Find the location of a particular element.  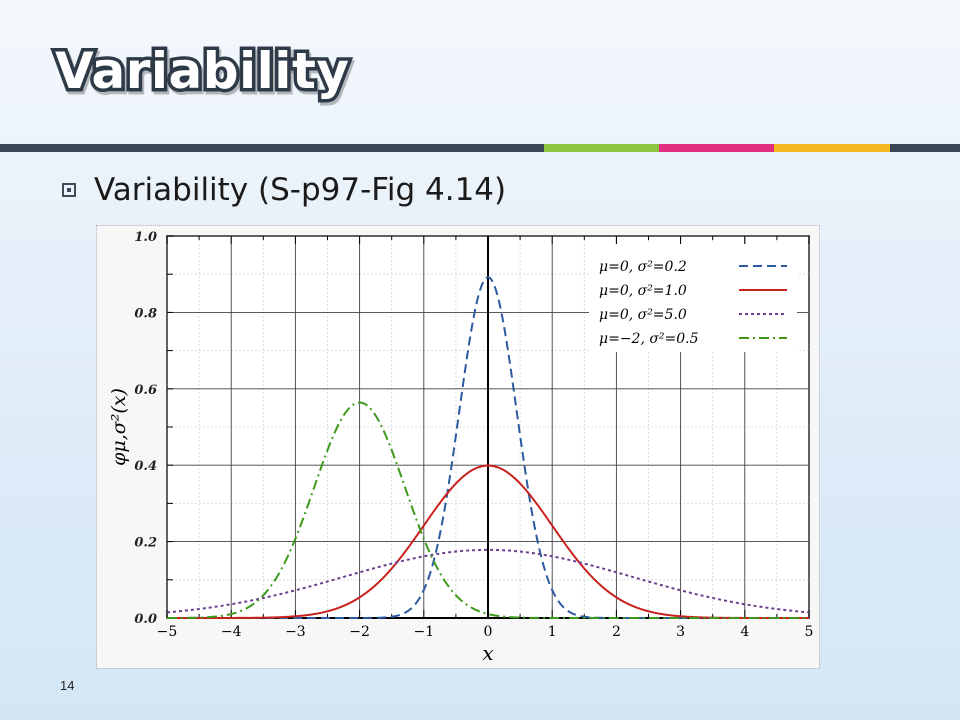

page-number: 14 is located at coordinates (67, 685).